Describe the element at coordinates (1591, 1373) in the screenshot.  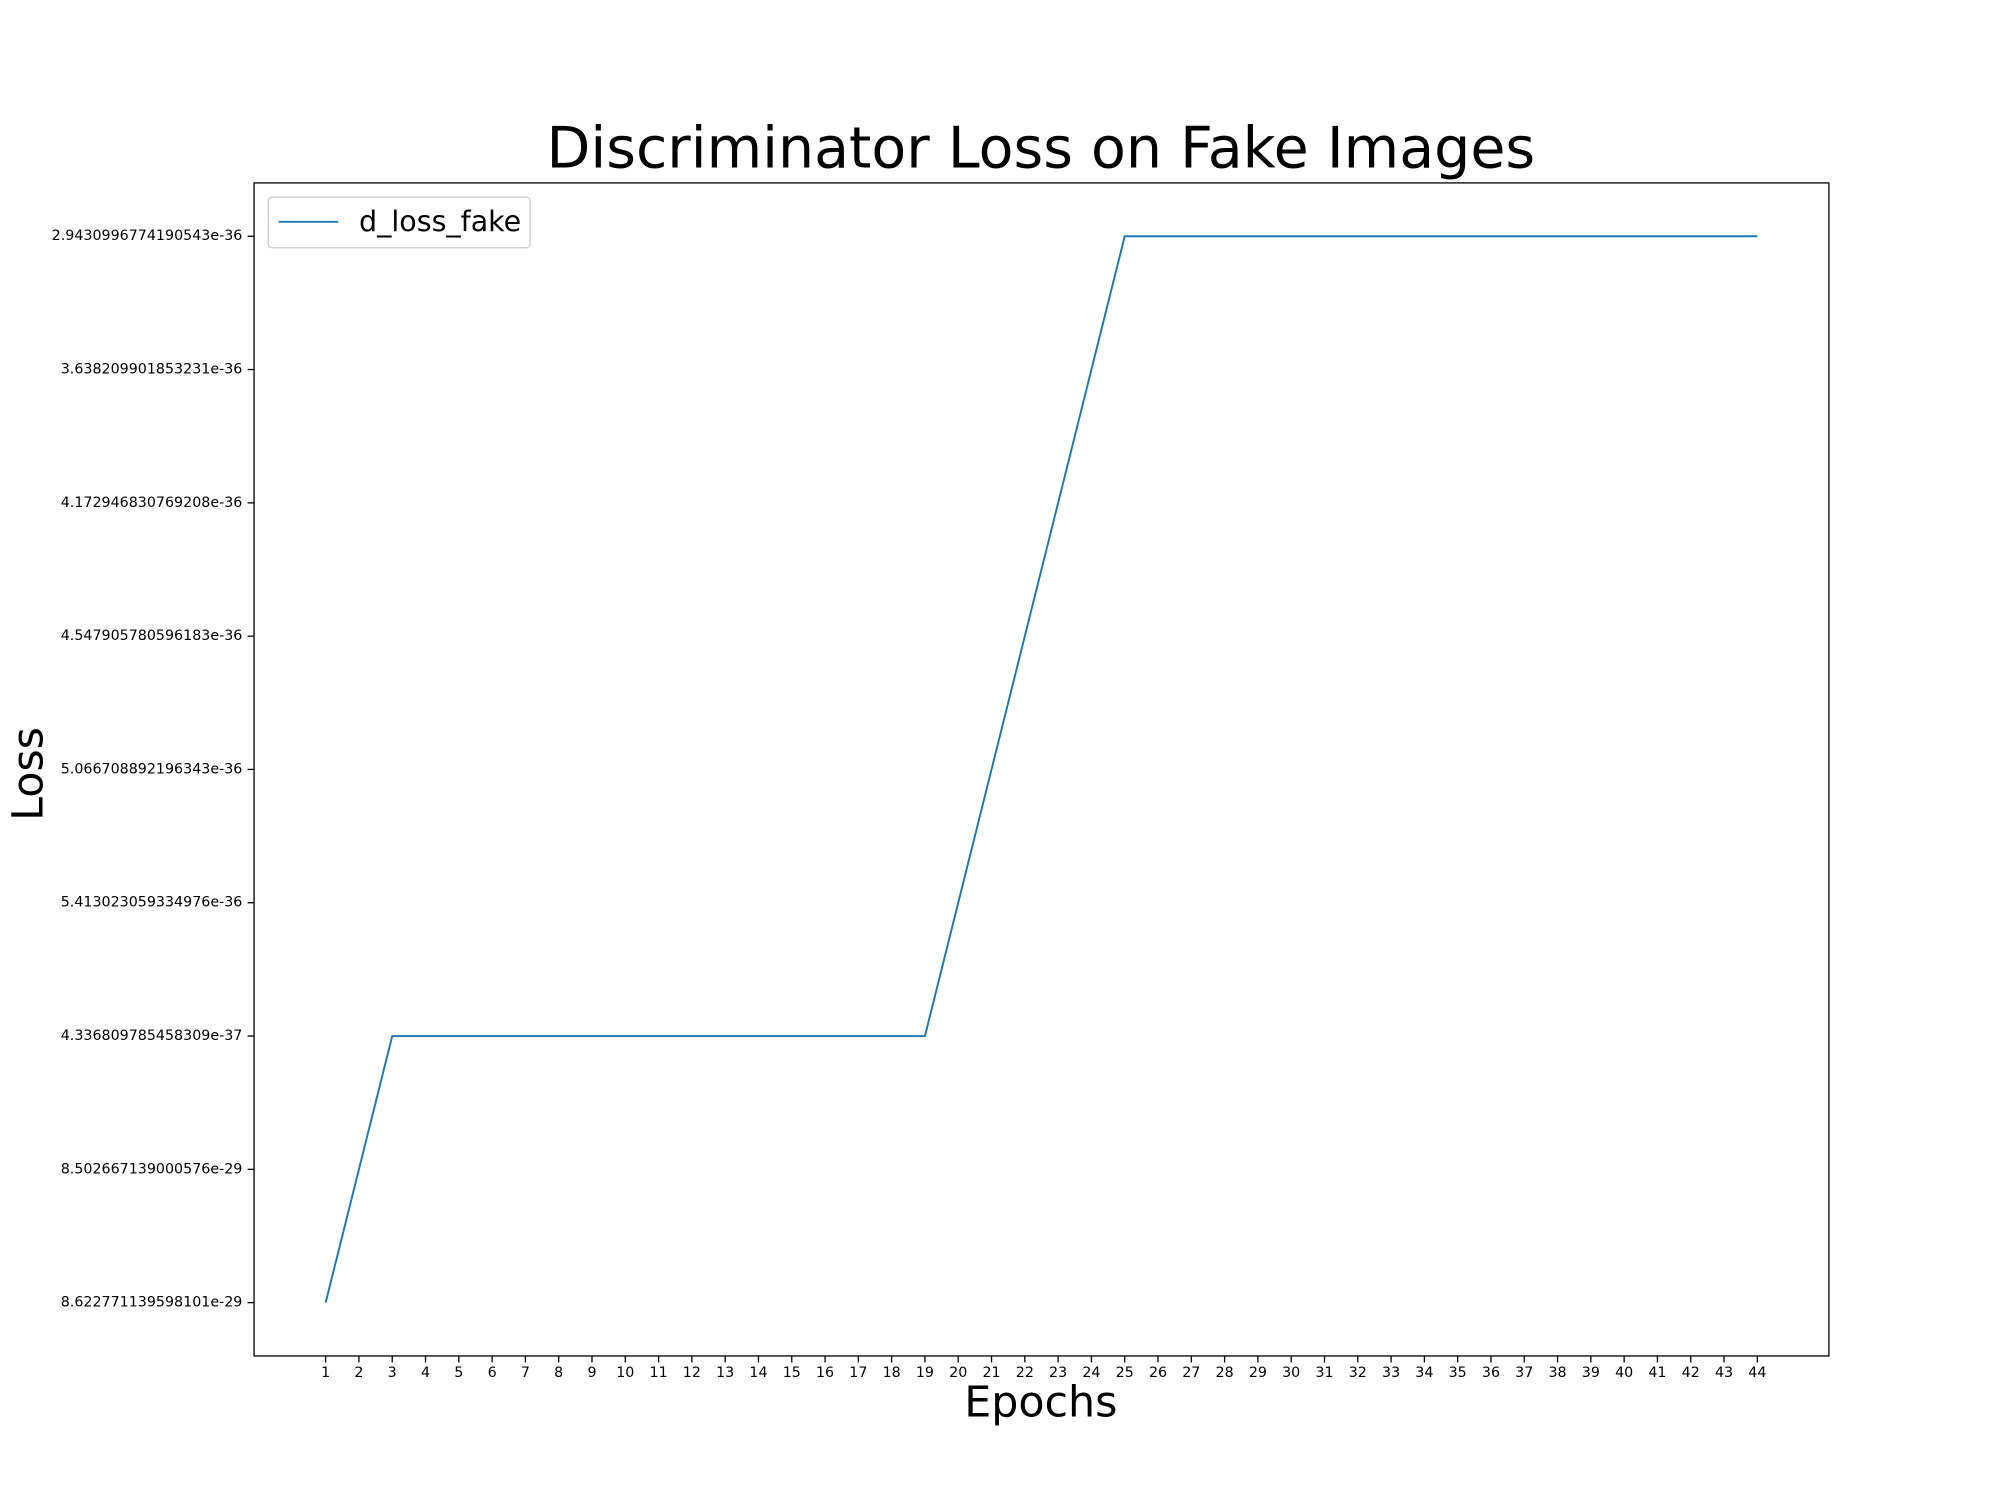
I see `x-tick-label: 39` at that location.